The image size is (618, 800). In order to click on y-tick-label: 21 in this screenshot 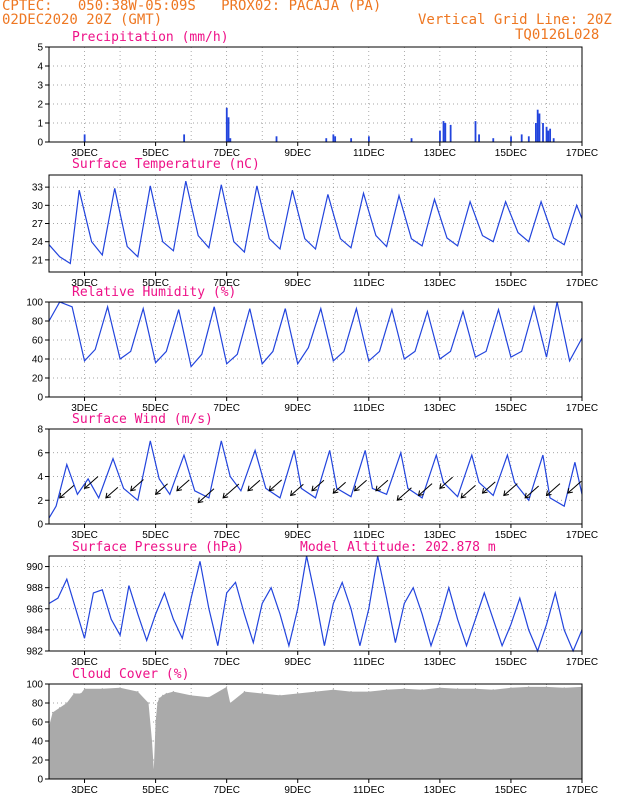, I will do `click(38, 260)`.